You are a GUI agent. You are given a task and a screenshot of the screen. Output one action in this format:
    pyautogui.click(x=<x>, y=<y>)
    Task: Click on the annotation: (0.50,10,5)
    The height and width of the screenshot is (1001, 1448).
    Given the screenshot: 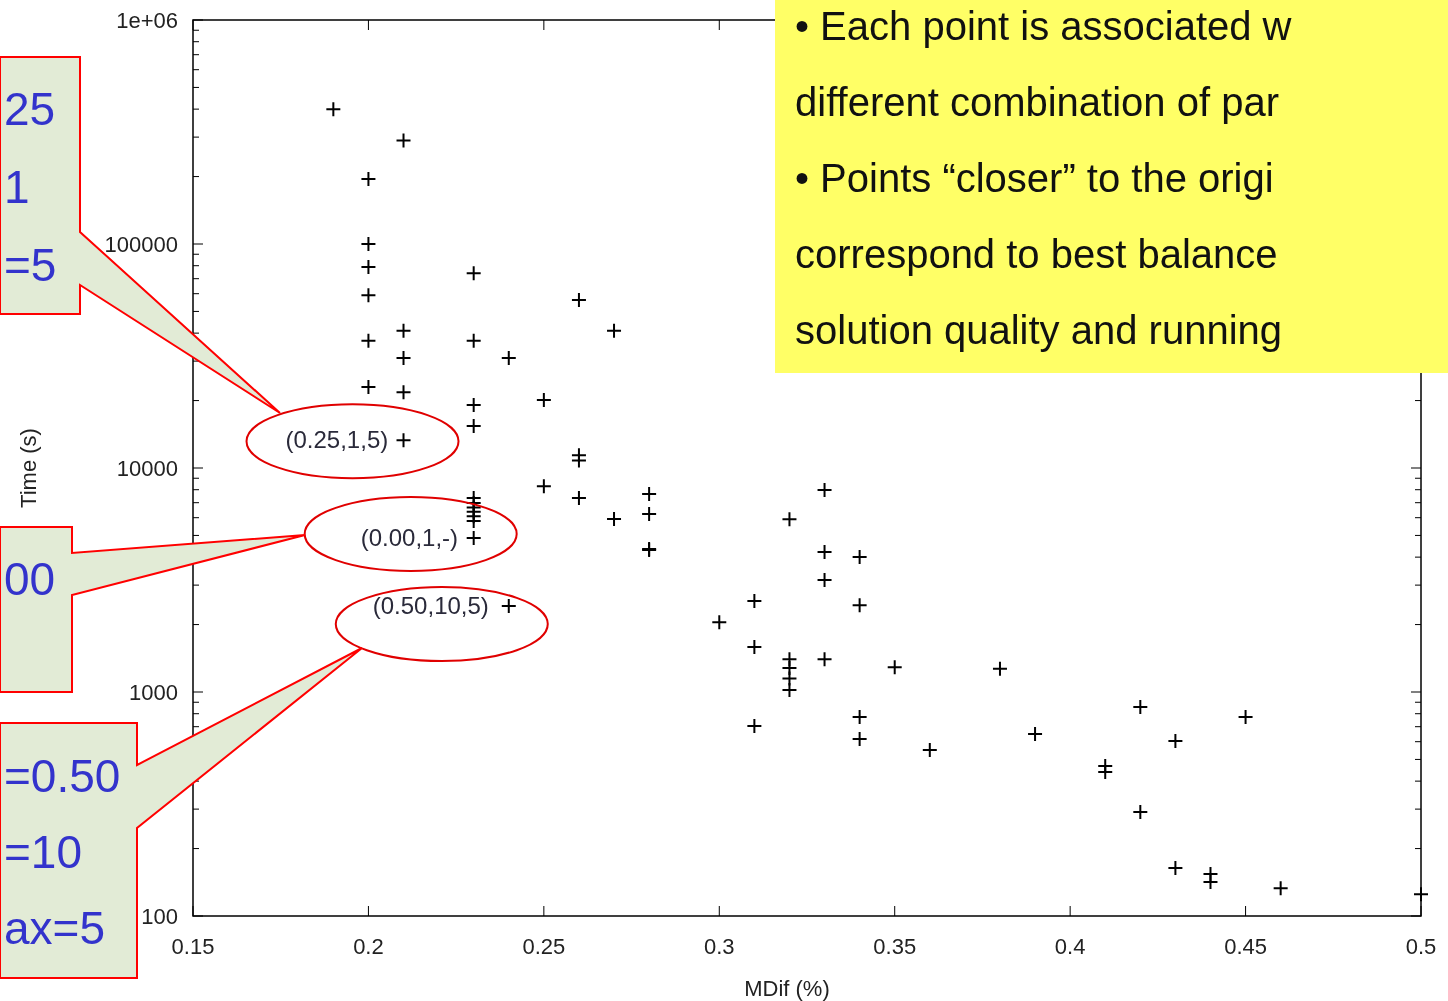 What is the action you would take?
    pyautogui.click(x=430, y=606)
    